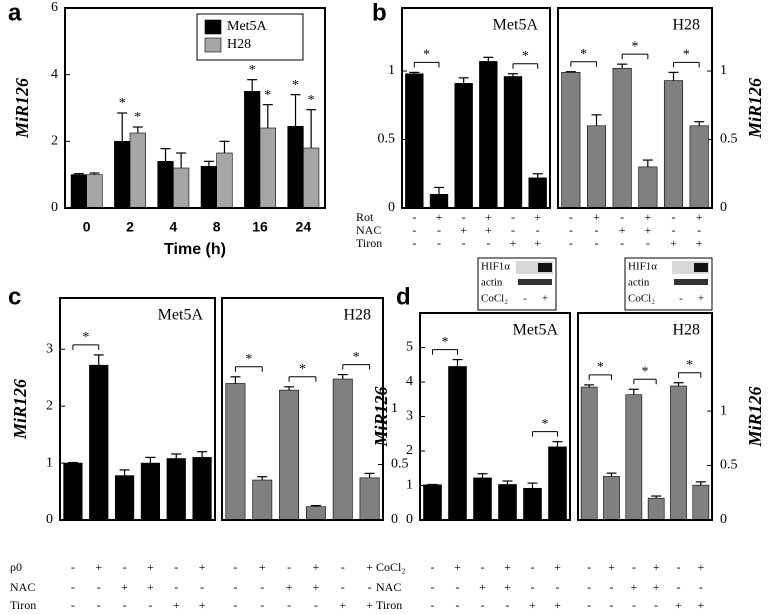 This screenshot has width=771, height=614. Describe the element at coordinates (217, 227) in the screenshot. I see `x-tick-label: 8` at that location.